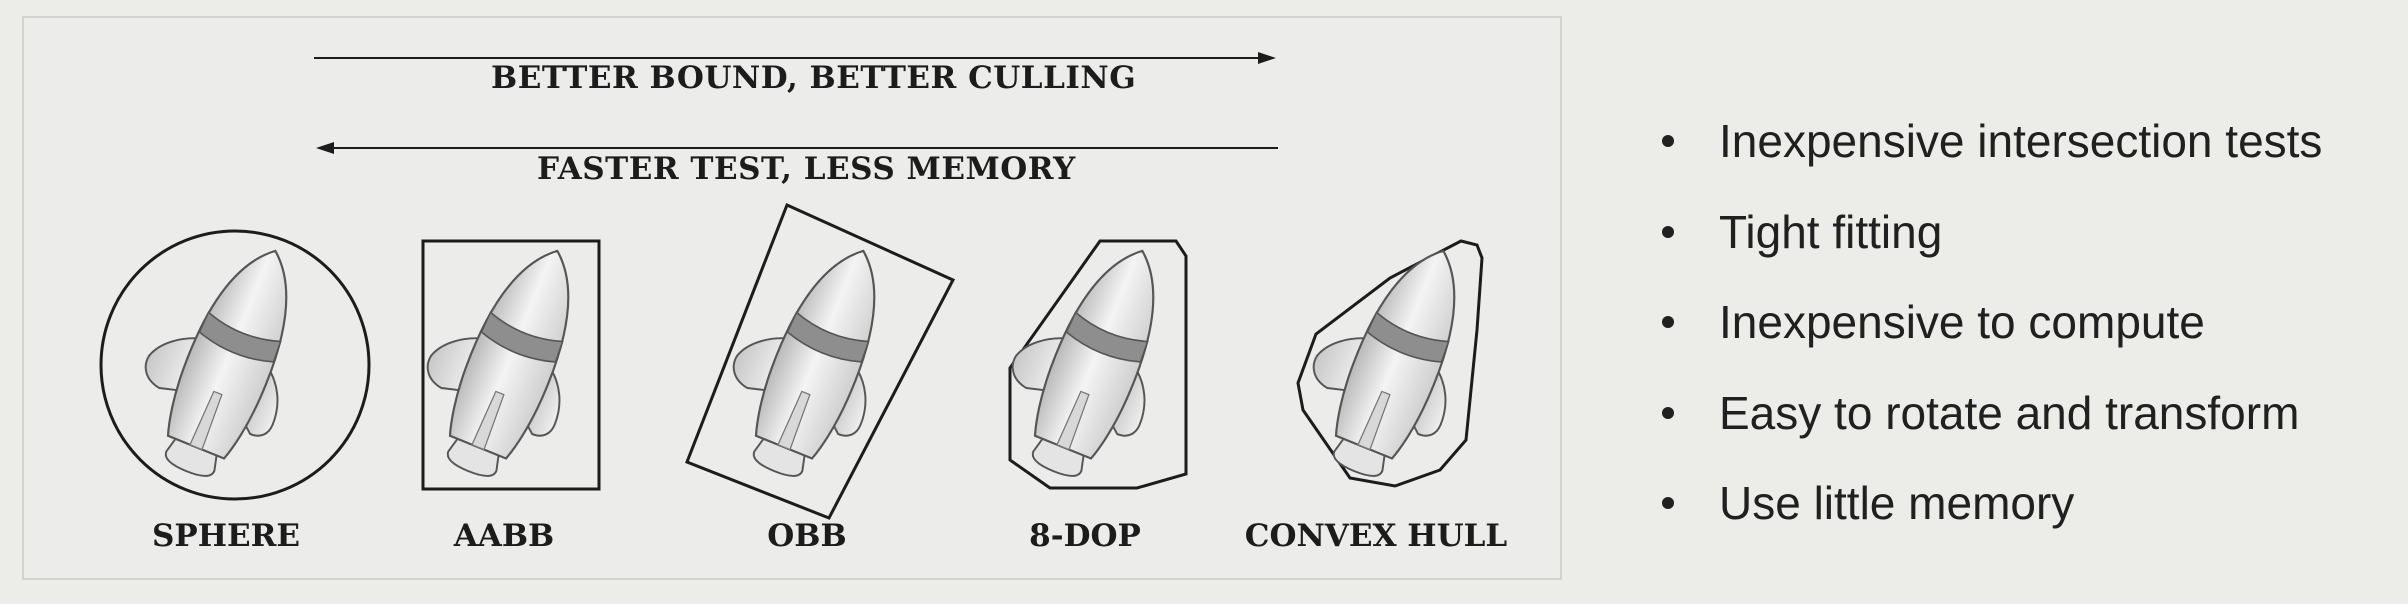 This screenshot has height=604, width=2408. I want to click on arrow-left, so click(797, 148).